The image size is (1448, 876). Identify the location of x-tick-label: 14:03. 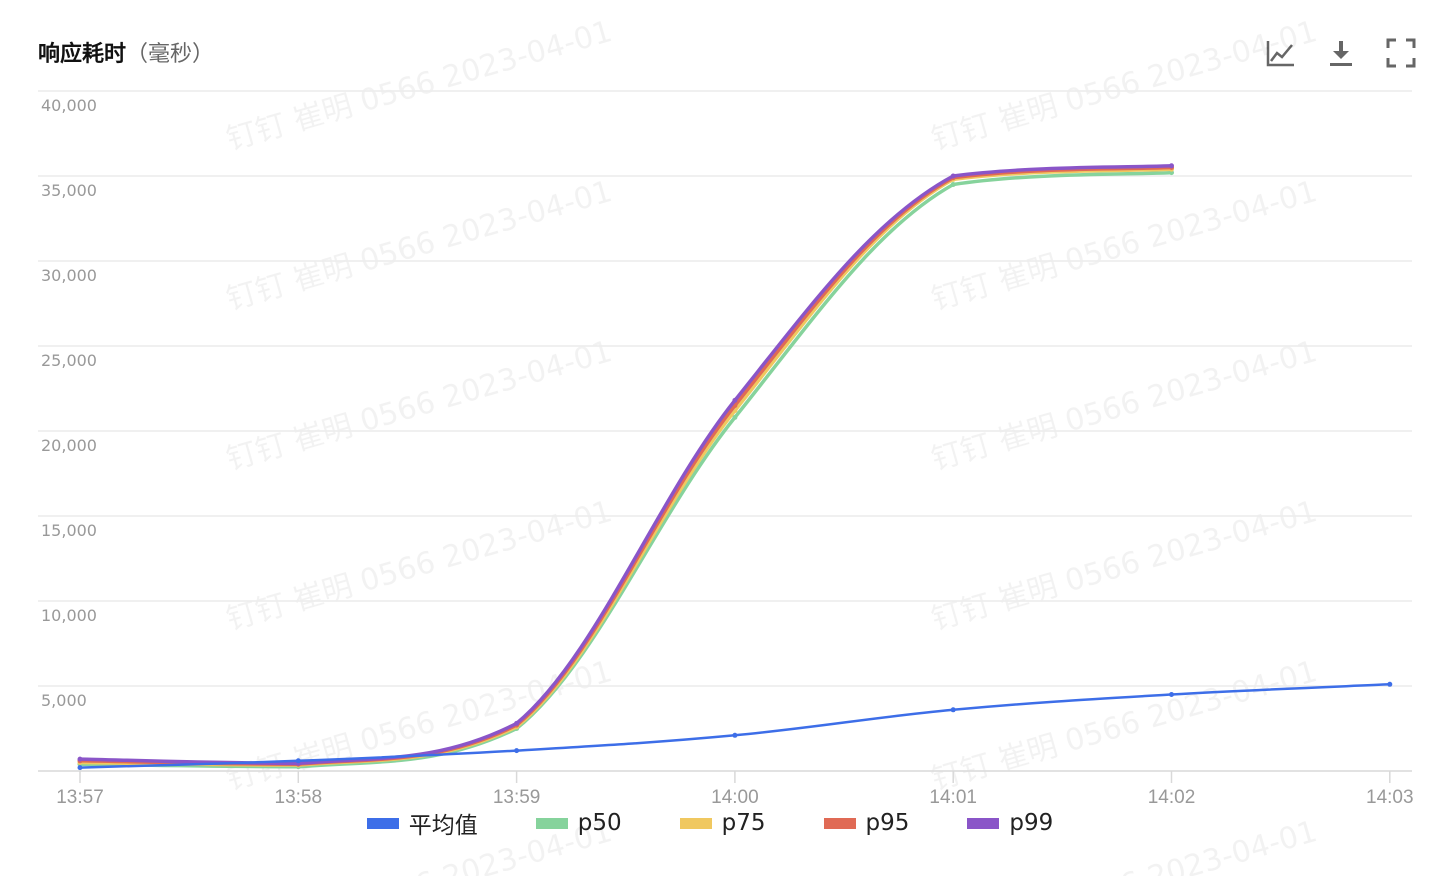
(1390, 797).